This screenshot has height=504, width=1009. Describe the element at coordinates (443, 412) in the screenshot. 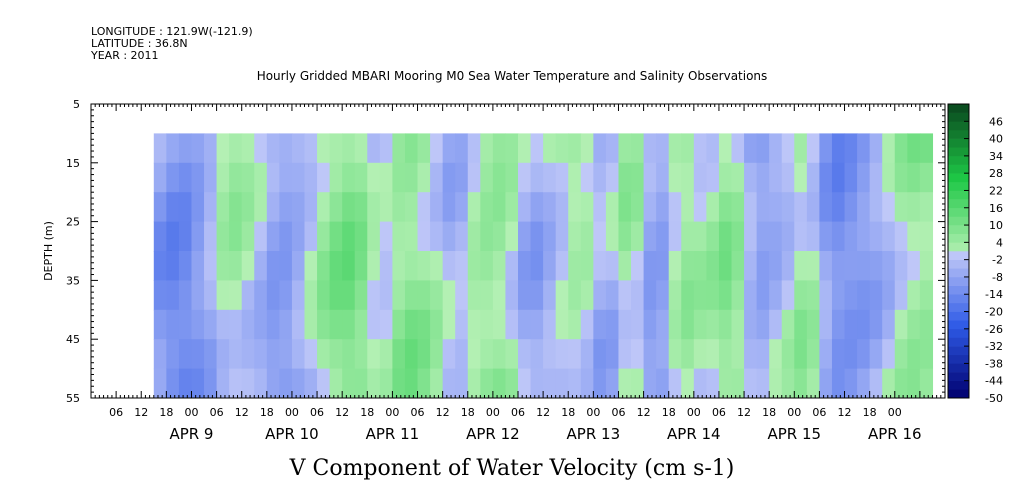

I see `x-hour-label: 12` at that location.